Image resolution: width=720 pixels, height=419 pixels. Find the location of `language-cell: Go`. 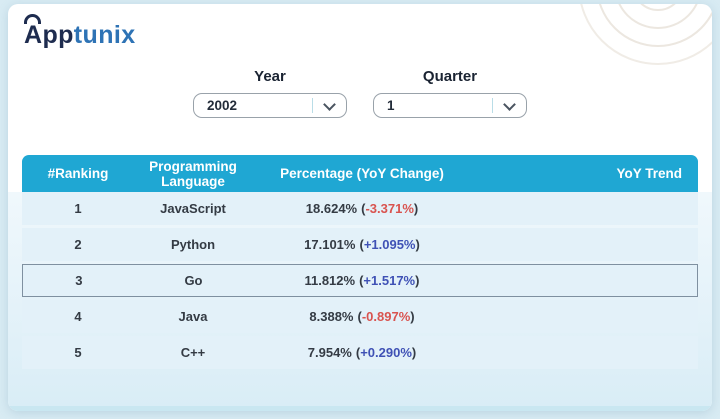

language-cell: Go is located at coordinates (193, 280).